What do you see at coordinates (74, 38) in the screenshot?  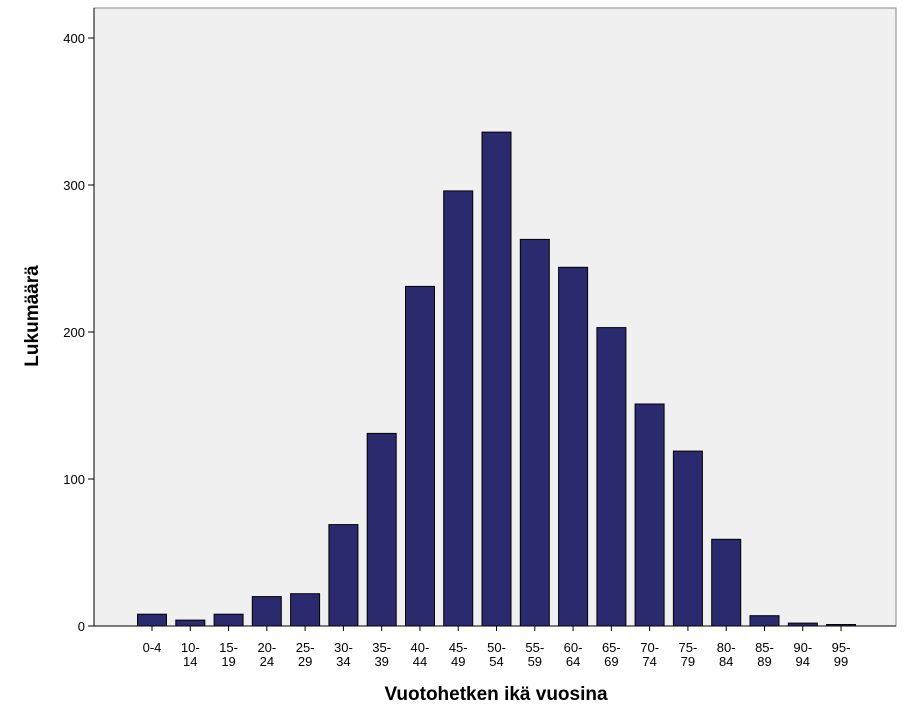 I see `y-tick-label: 400` at bounding box center [74, 38].